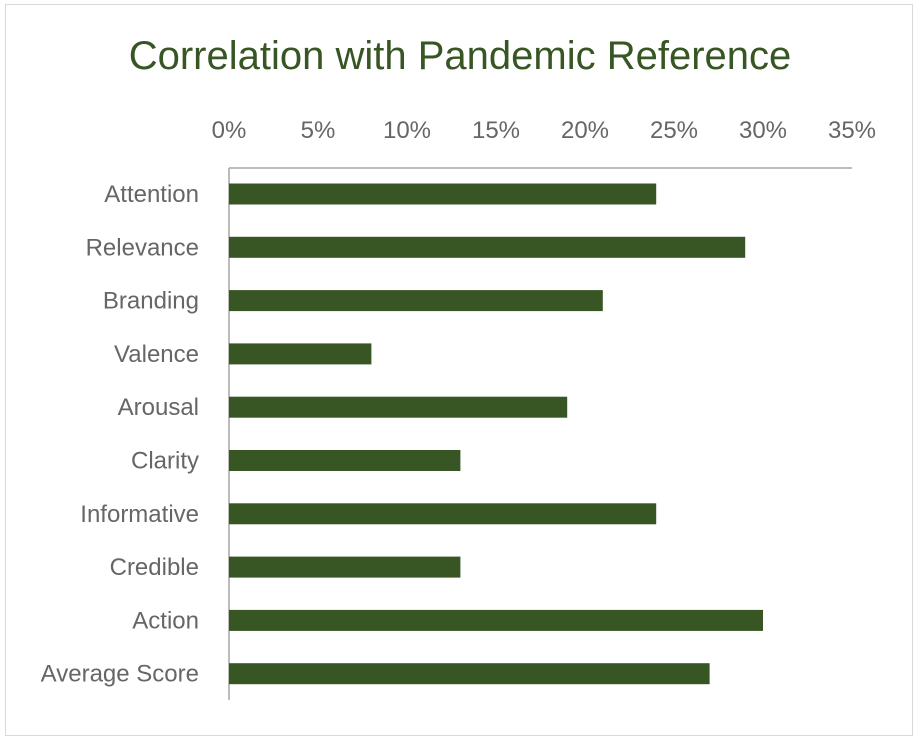 The width and height of the screenshot is (920, 742). I want to click on x-tick-label: 35%, so click(852, 130).